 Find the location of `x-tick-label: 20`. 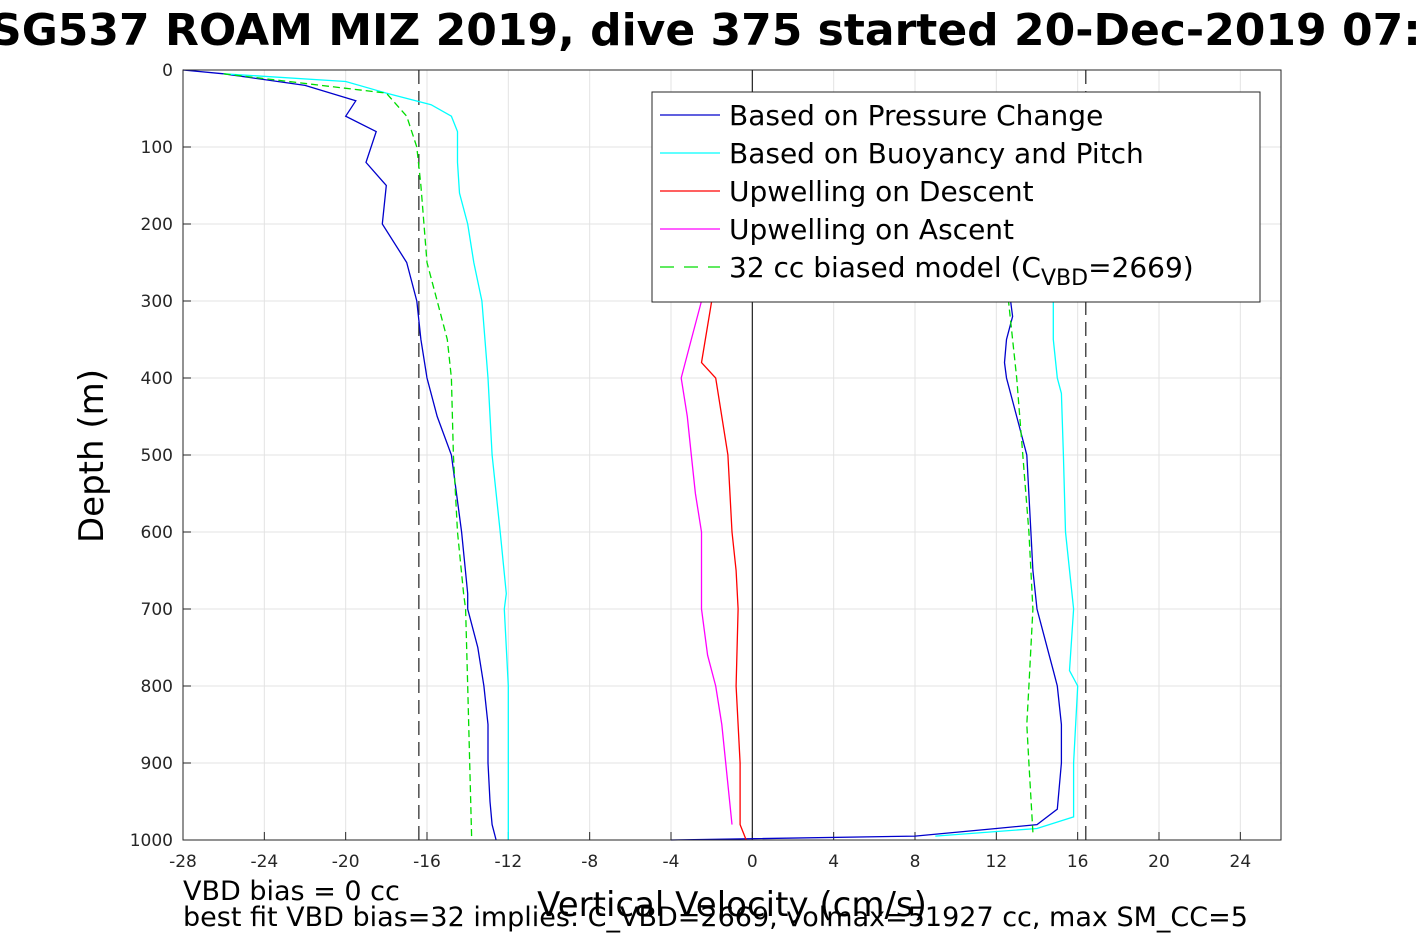

x-tick-label: 20 is located at coordinates (1159, 862).